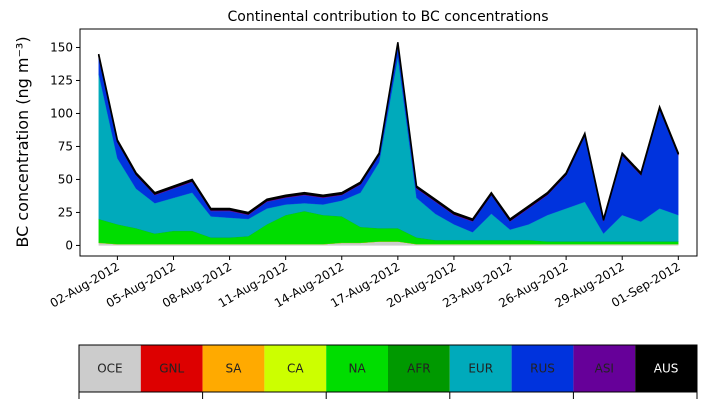 This screenshot has height=402, width=707. I want to click on legend-label: NA, so click(358, 369).